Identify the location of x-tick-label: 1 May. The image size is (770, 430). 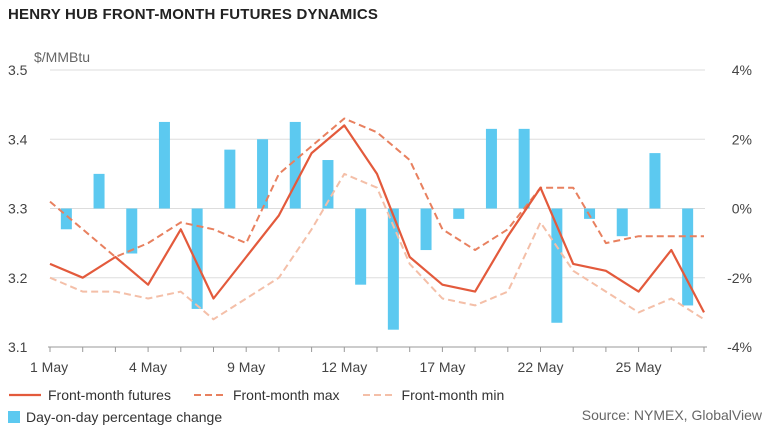
(49, 367).